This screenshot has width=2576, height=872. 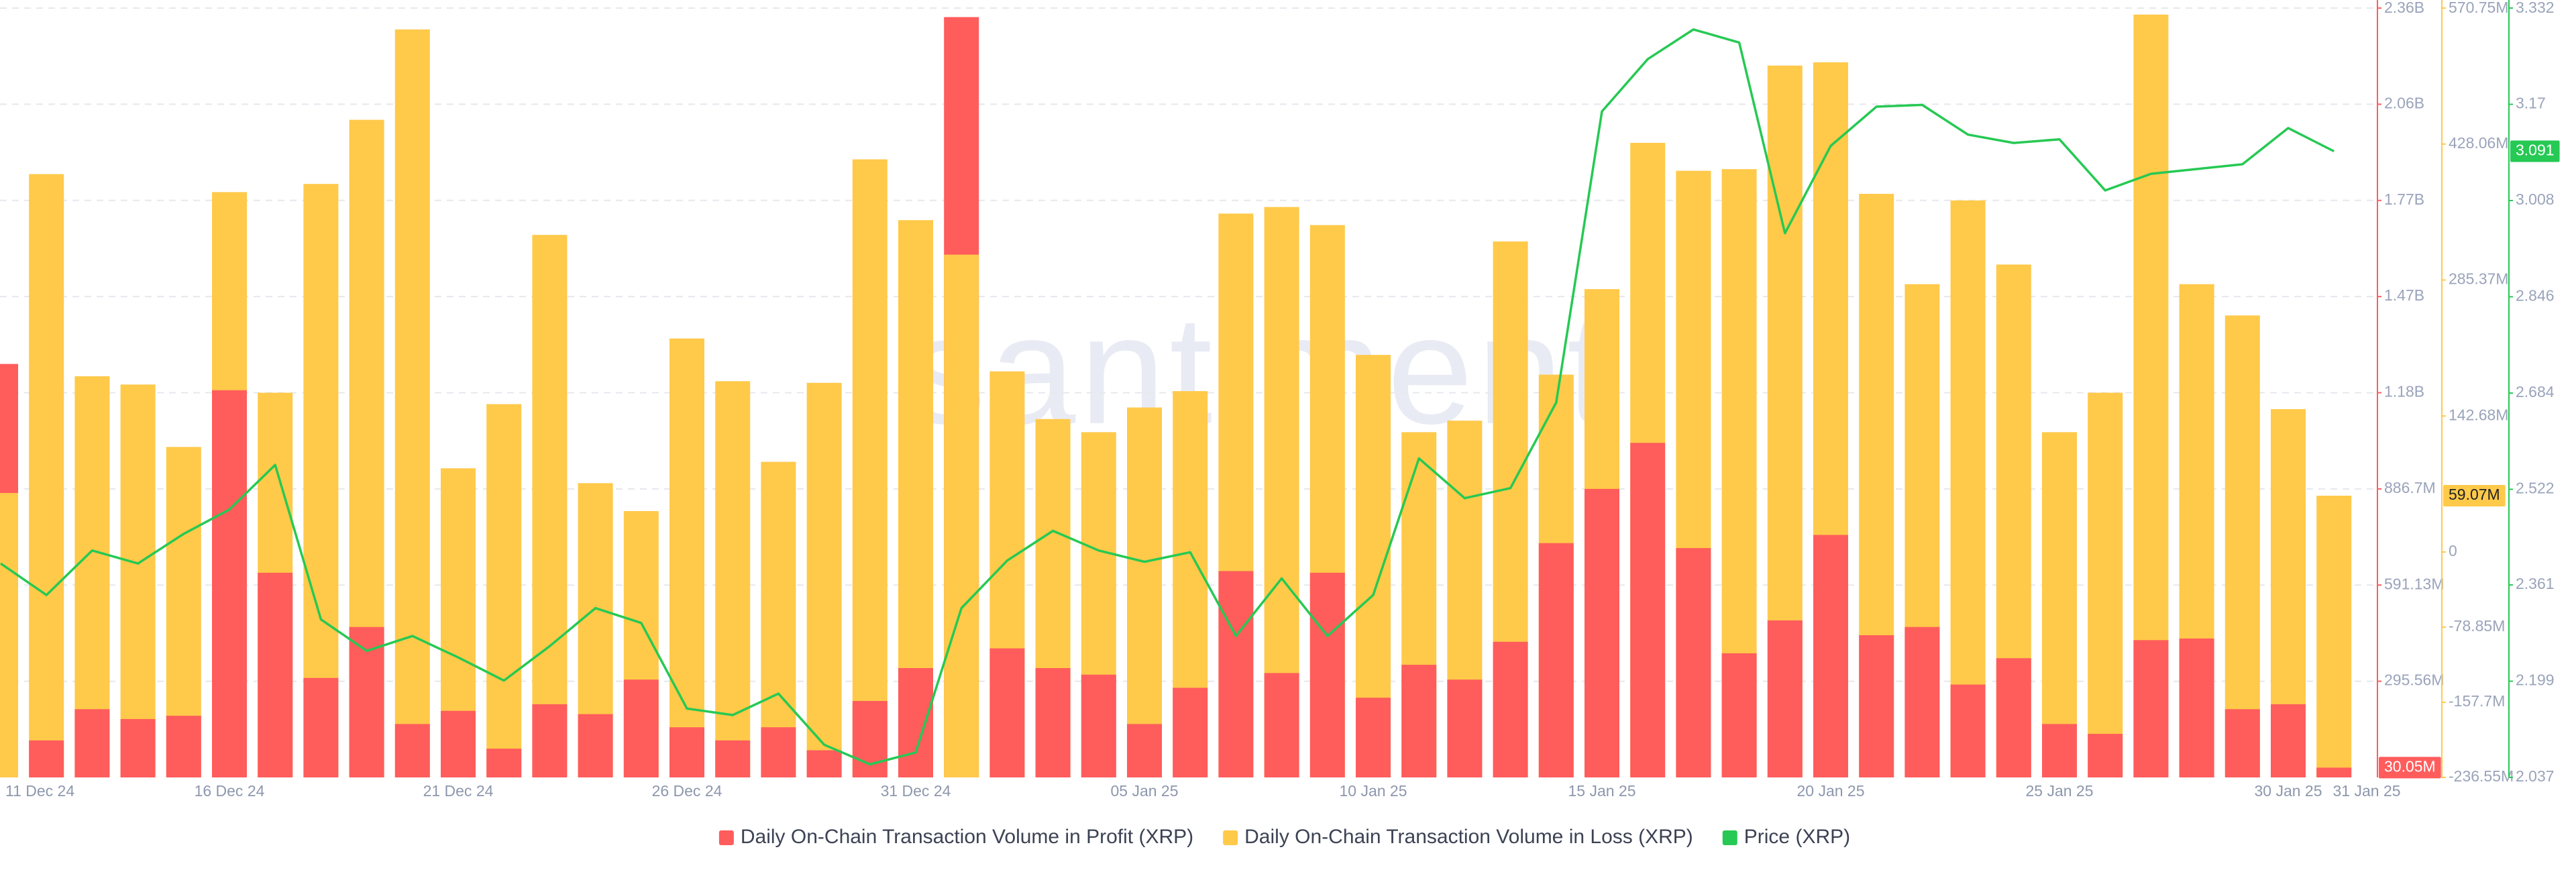 I want to click on x-tick-label: 11 Dec 24, so click(x=39, y=791).